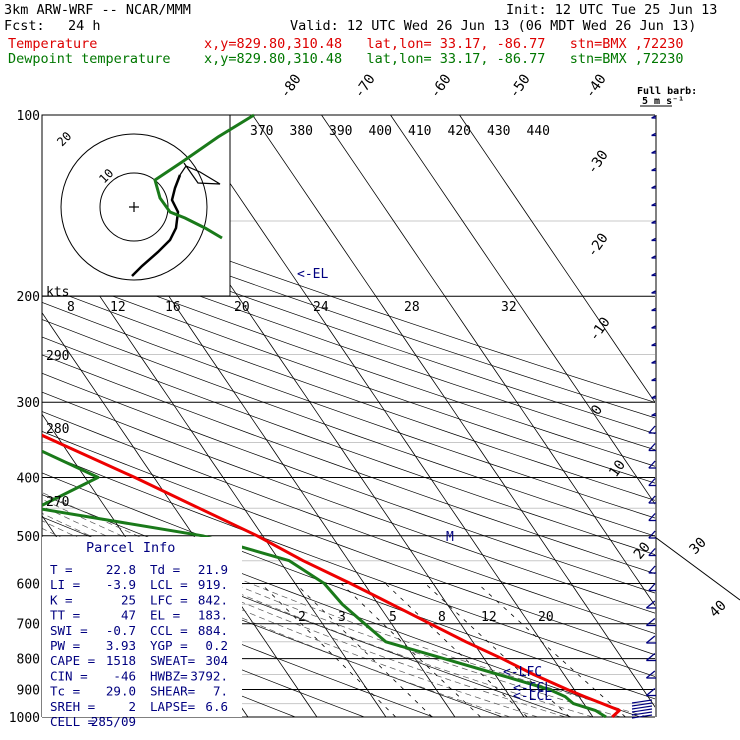 This screenshot has height=740, width=740. Describe the element at coordinates (65, 645) in the screenshot. I see `parcel-key: PW =` at that location.